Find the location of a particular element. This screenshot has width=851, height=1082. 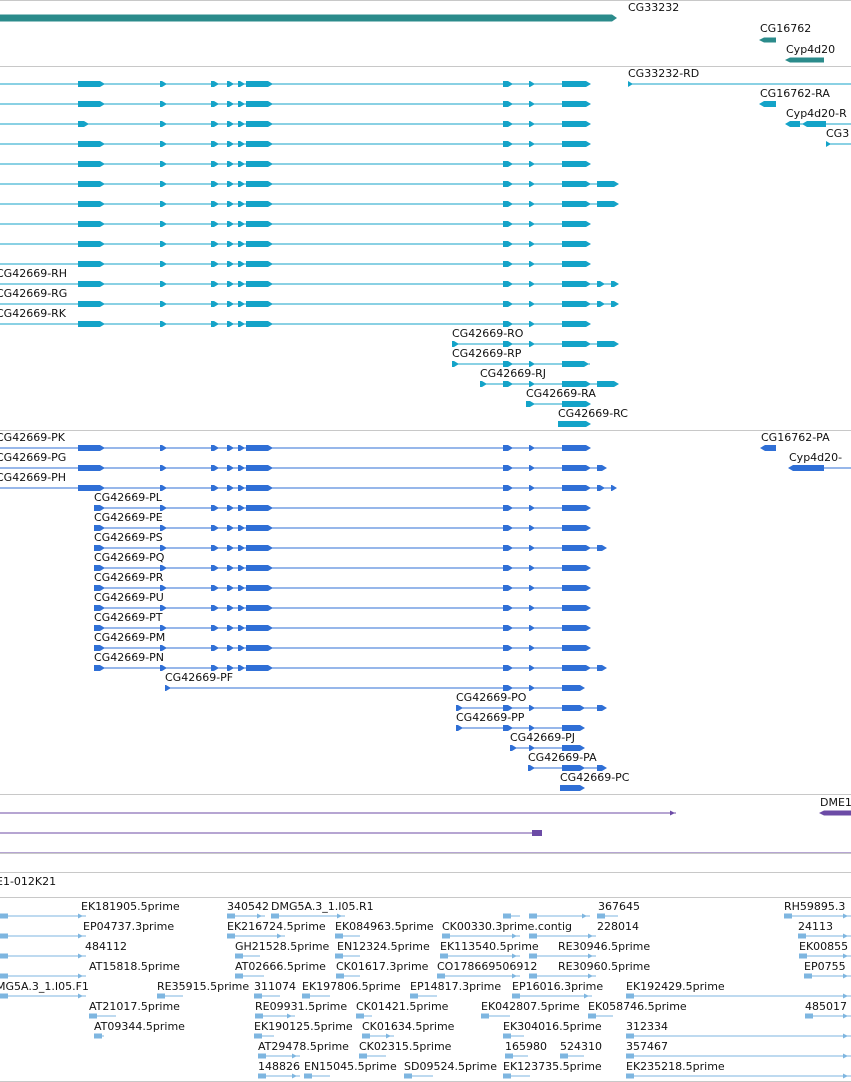

gene-label: CG33232 is located at coordinates (654, 7).